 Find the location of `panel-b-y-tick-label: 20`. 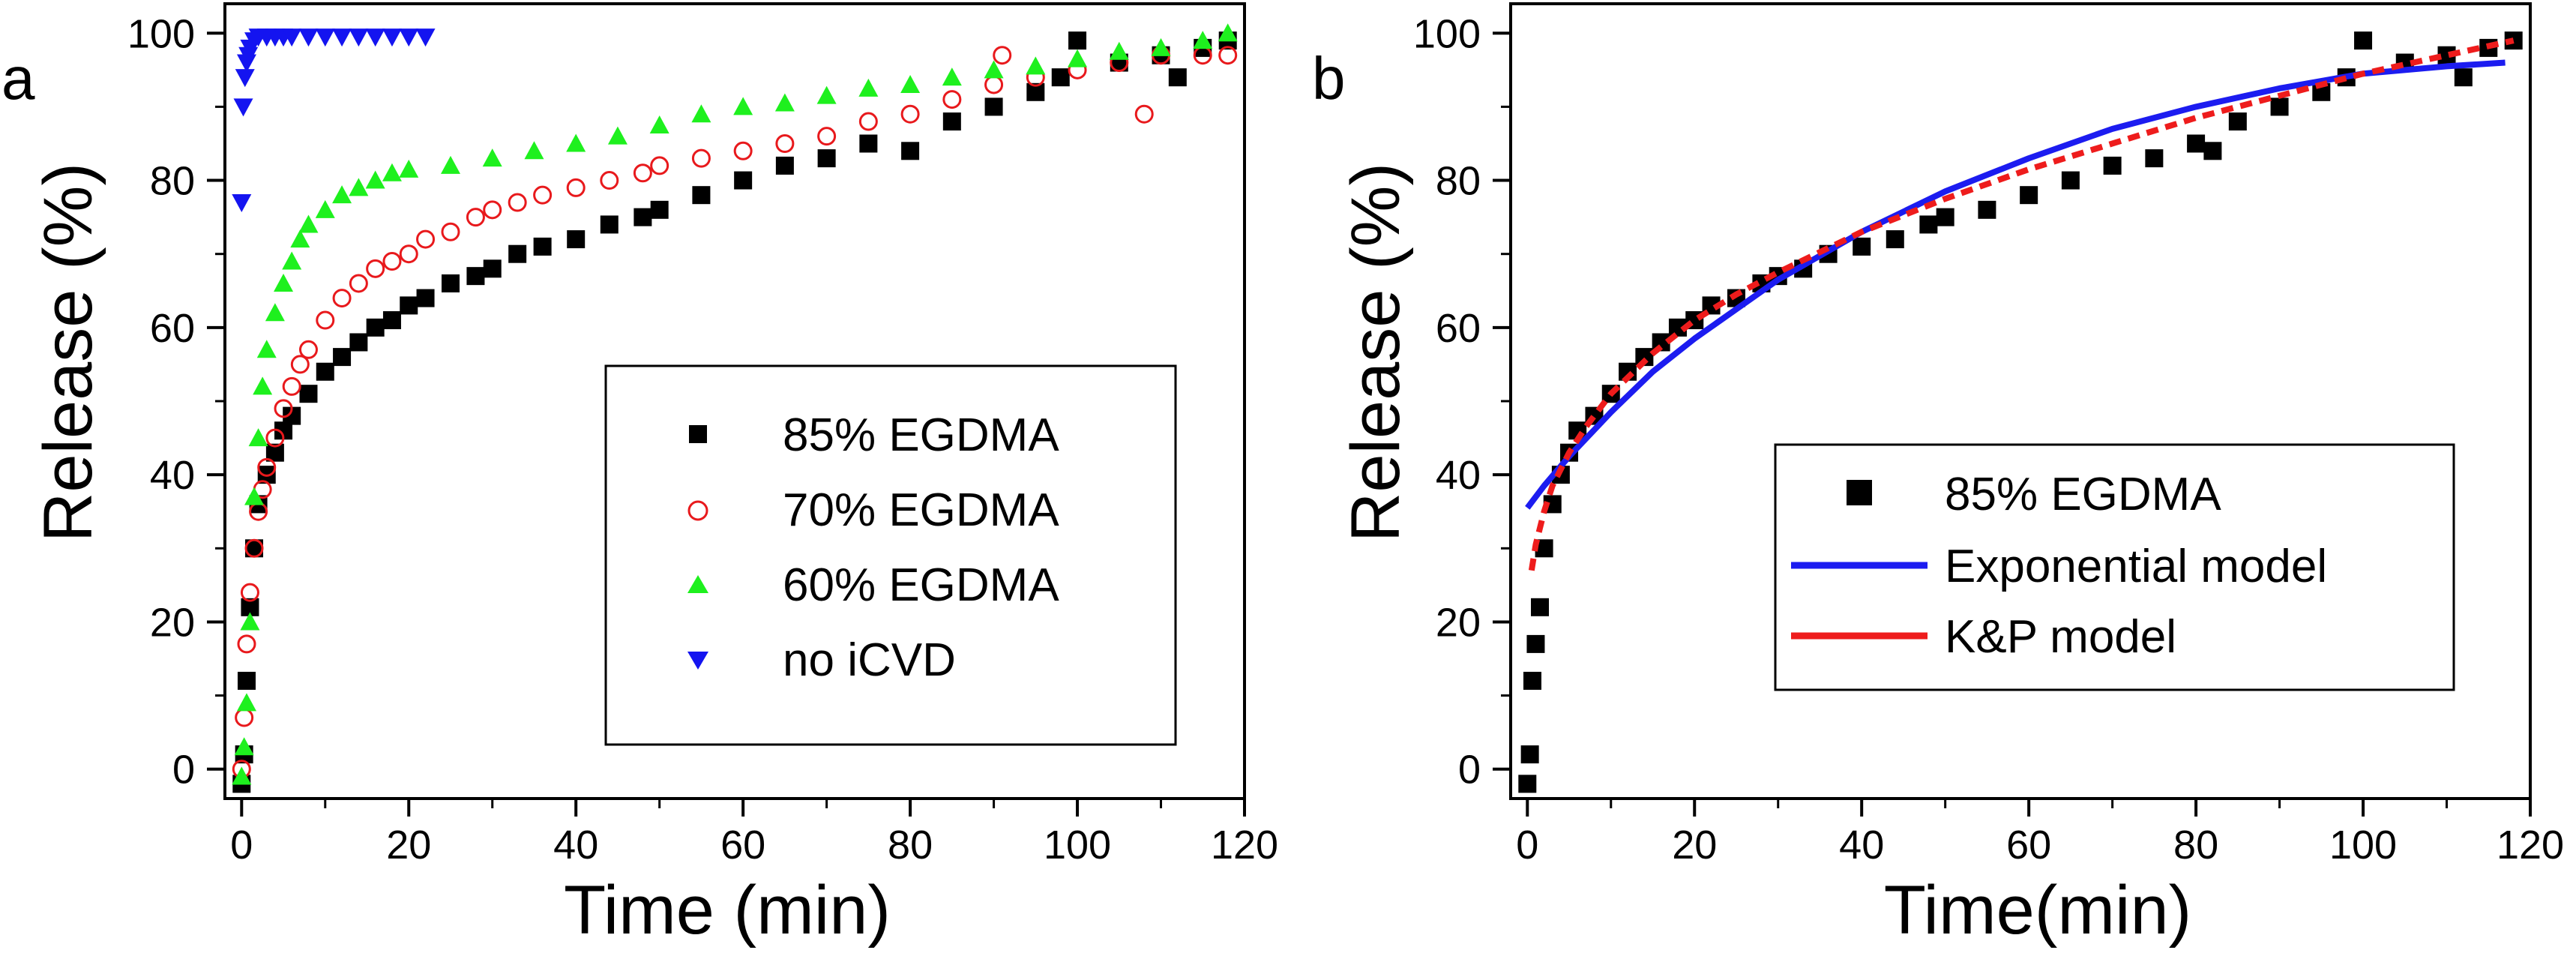

panel-b-y-tick-label: 20 is located at coordinates (1459, 622).